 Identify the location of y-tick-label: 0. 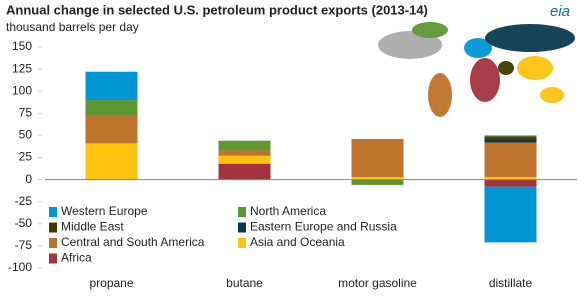
(28, 179).